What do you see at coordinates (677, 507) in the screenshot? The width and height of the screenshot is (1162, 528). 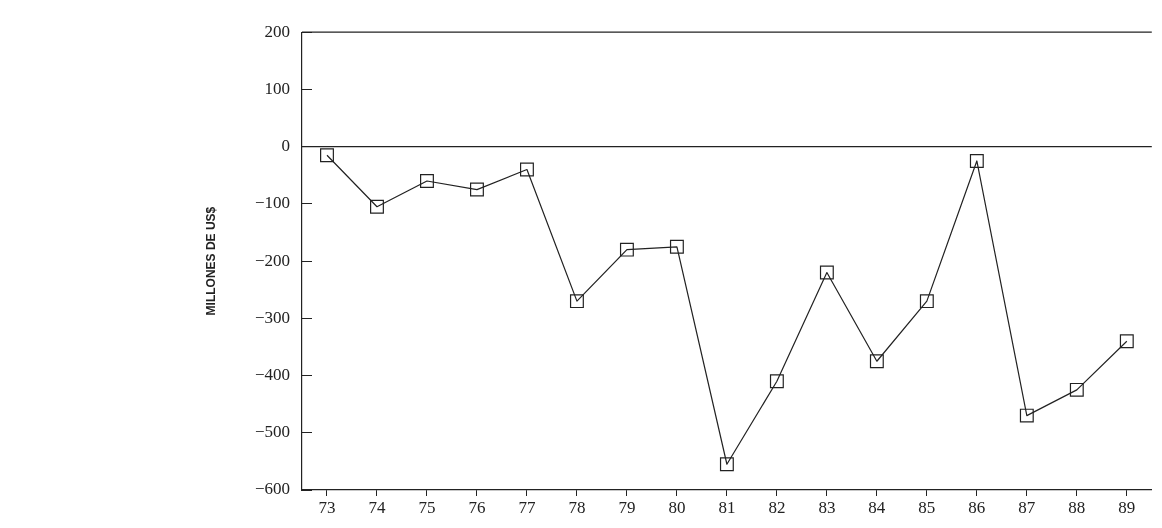 I see `x-tick-label: 80` at bounding box center [677, 507].